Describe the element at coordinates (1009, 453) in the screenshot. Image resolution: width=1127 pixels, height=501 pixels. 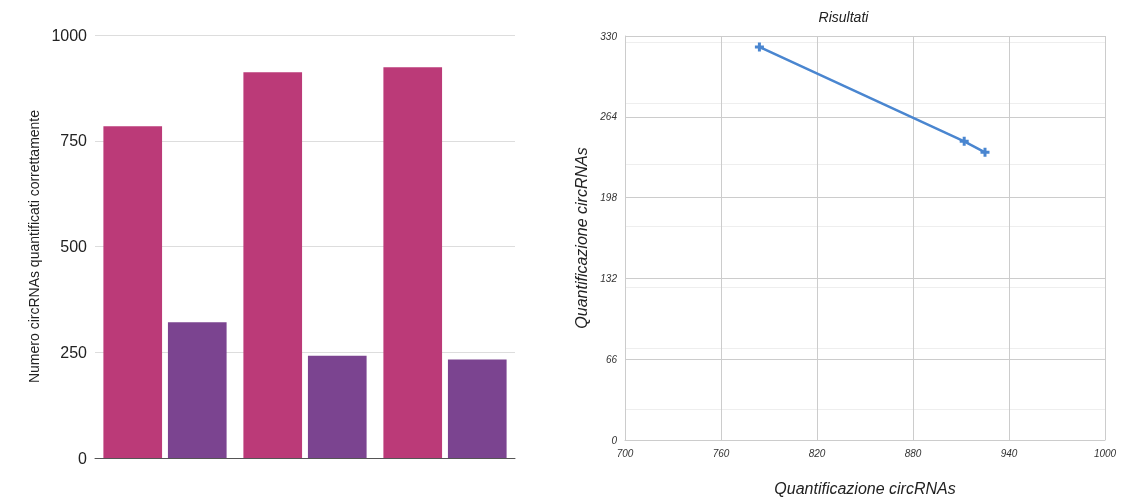
I see `x-tick-label: 940` at that location.